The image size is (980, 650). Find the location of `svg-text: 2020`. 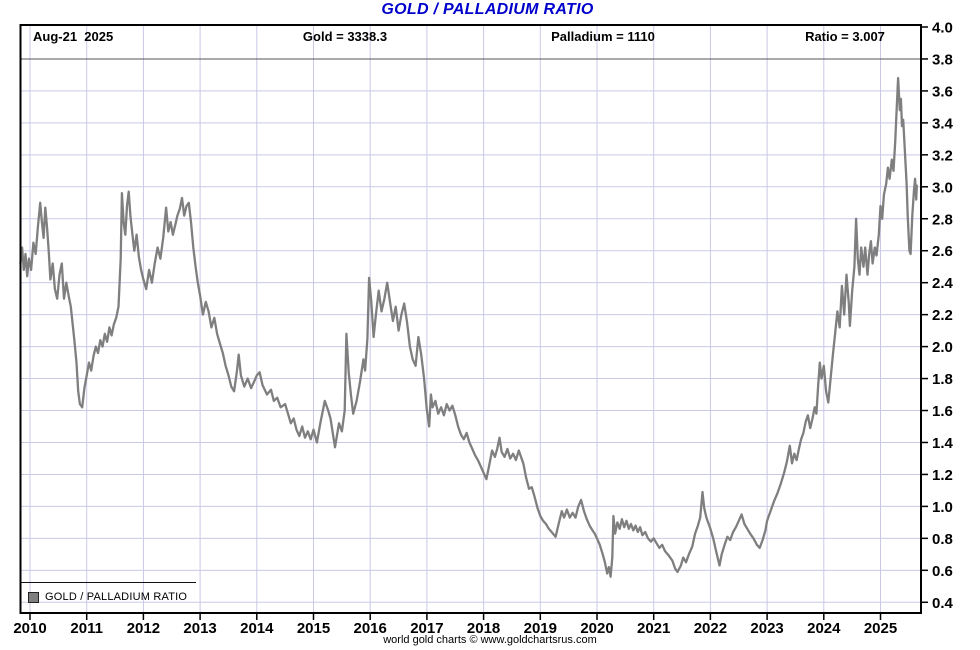

svg-text: 2020 is located at coordinates (596, 628).